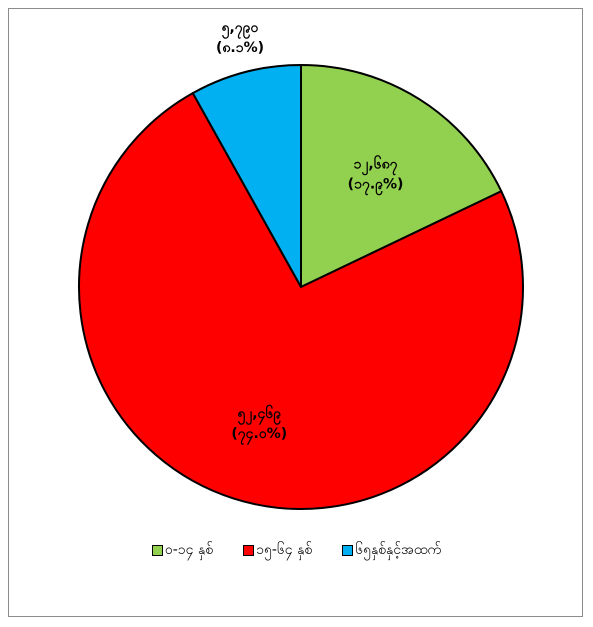 The image size is (593, 627). I want to click on legend-label-15-64: ၁၅-၆၄ နှစ်, so click(284, 550).